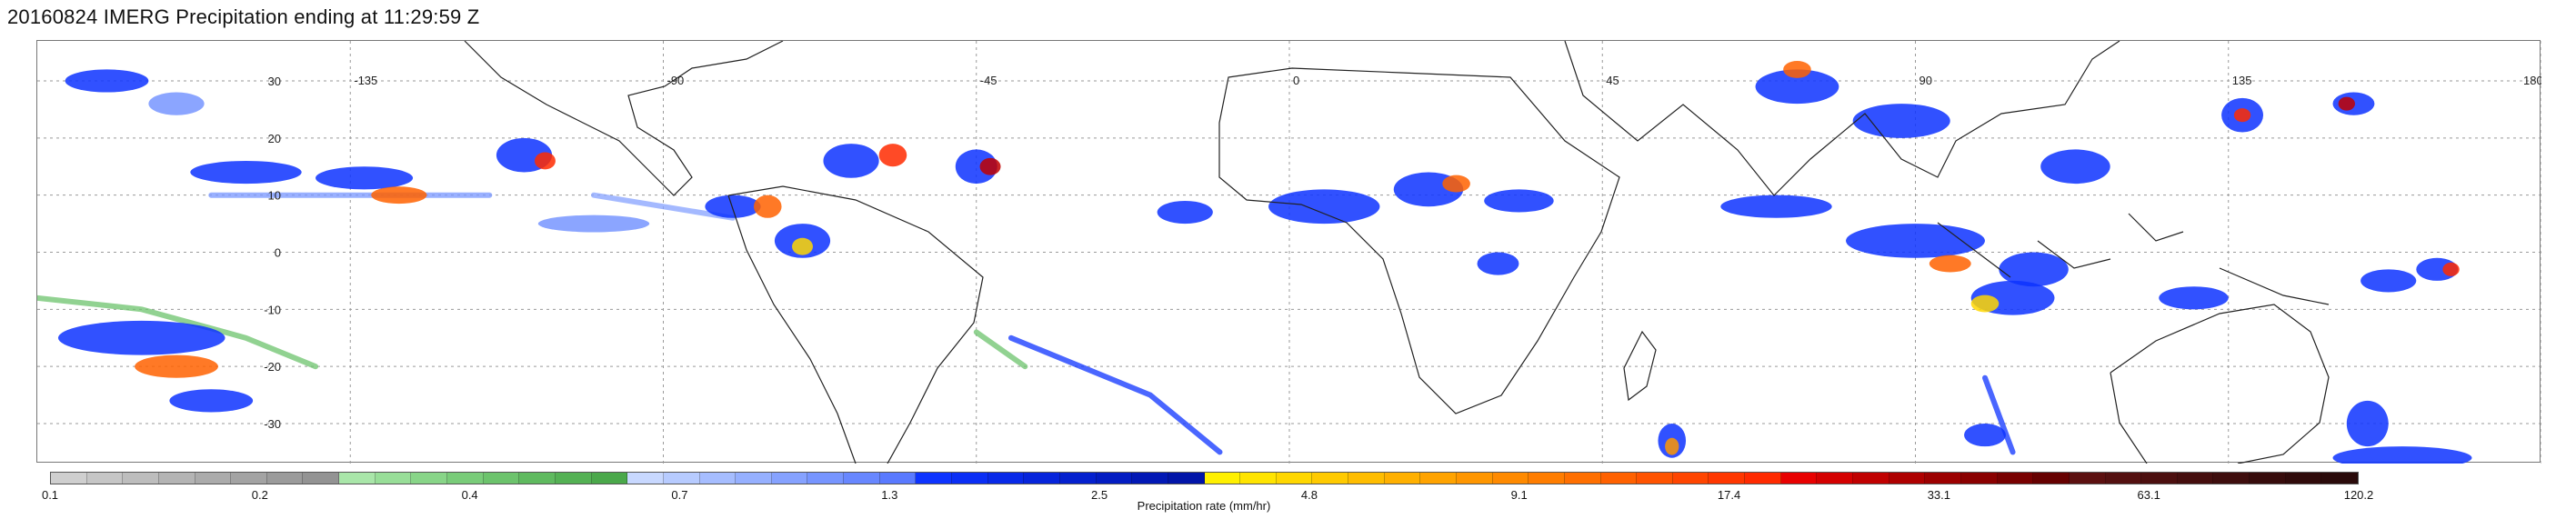 The image size is (2576, 519). I want to click on longitude-label: 135, so click(2242, 80).